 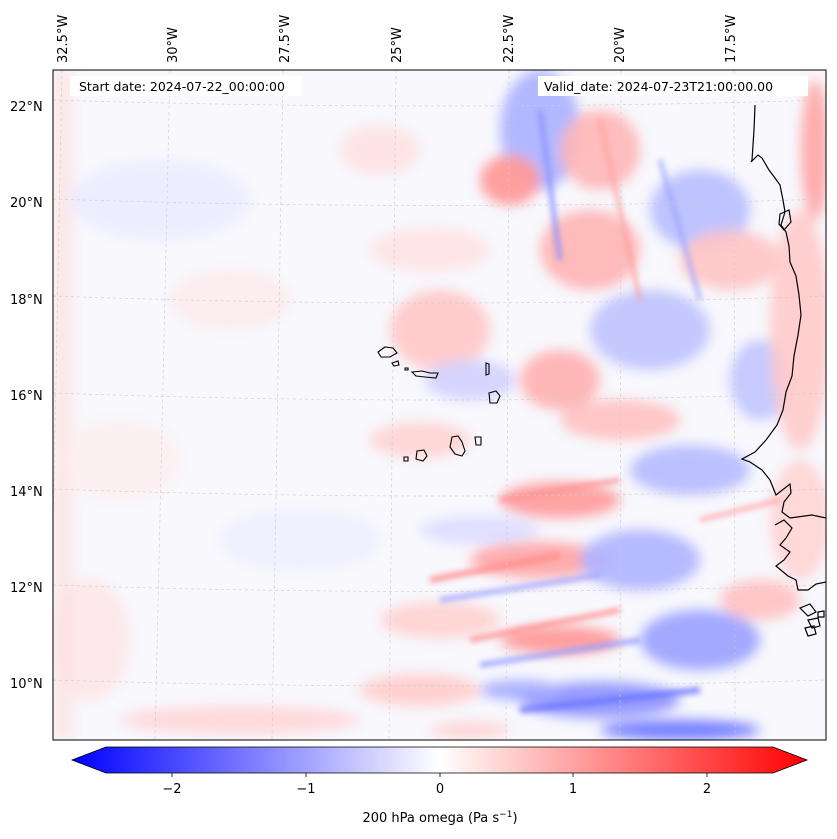 What do you see at coordinates (509, 39) in the screenshot?
I see `lon-tick-label: 22.5°W` at bounding box center [509, 39].